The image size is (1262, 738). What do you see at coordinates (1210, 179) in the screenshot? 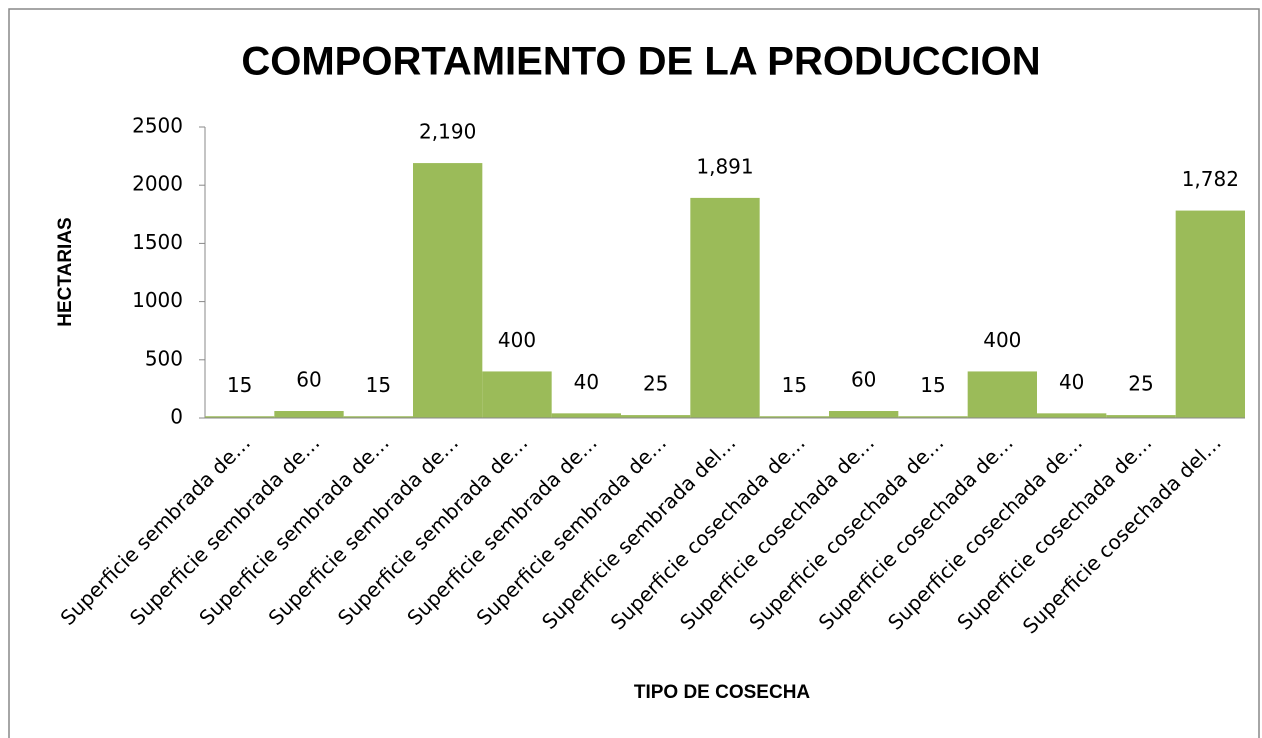
I see `value-label: 1,782` at bounding box center [1210, 179].